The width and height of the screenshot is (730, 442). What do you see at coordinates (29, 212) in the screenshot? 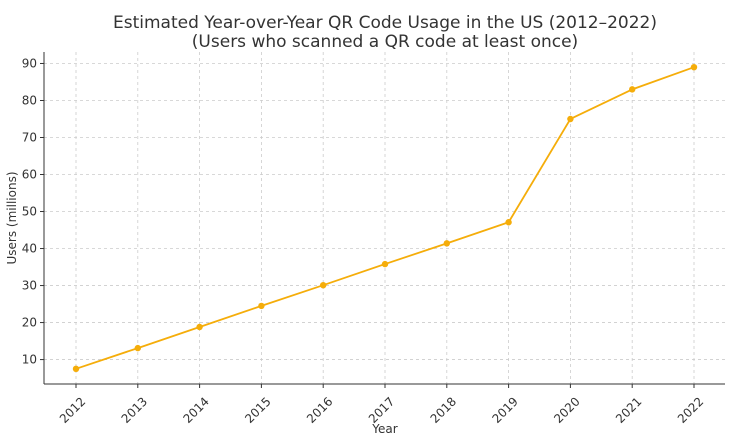
I see `y-tick-label: 50` at bounding box center [29, 212].